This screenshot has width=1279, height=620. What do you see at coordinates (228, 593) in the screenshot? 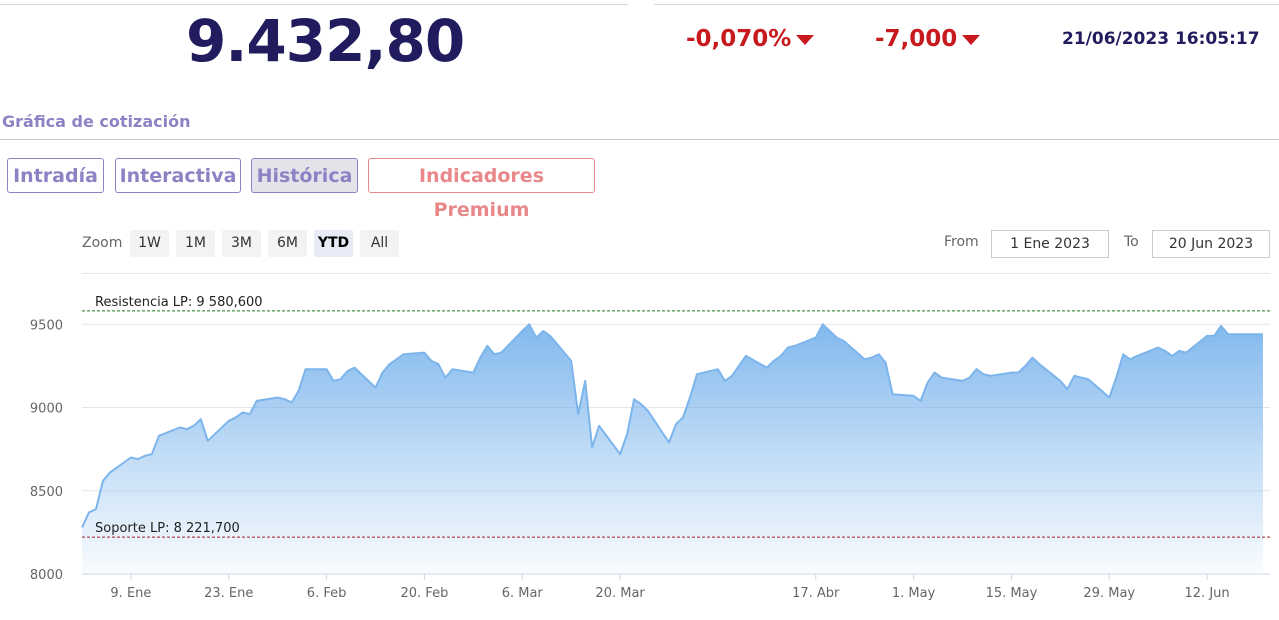
I see `x-tick-label: 23. Ene` at bounding box center [228, 593].